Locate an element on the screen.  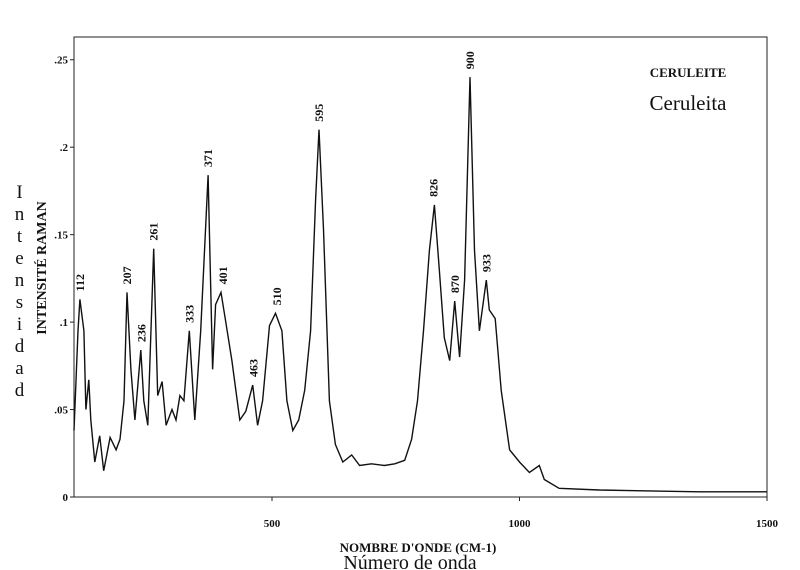
y-tick-label: .2 is located at coordinates (64, 148).